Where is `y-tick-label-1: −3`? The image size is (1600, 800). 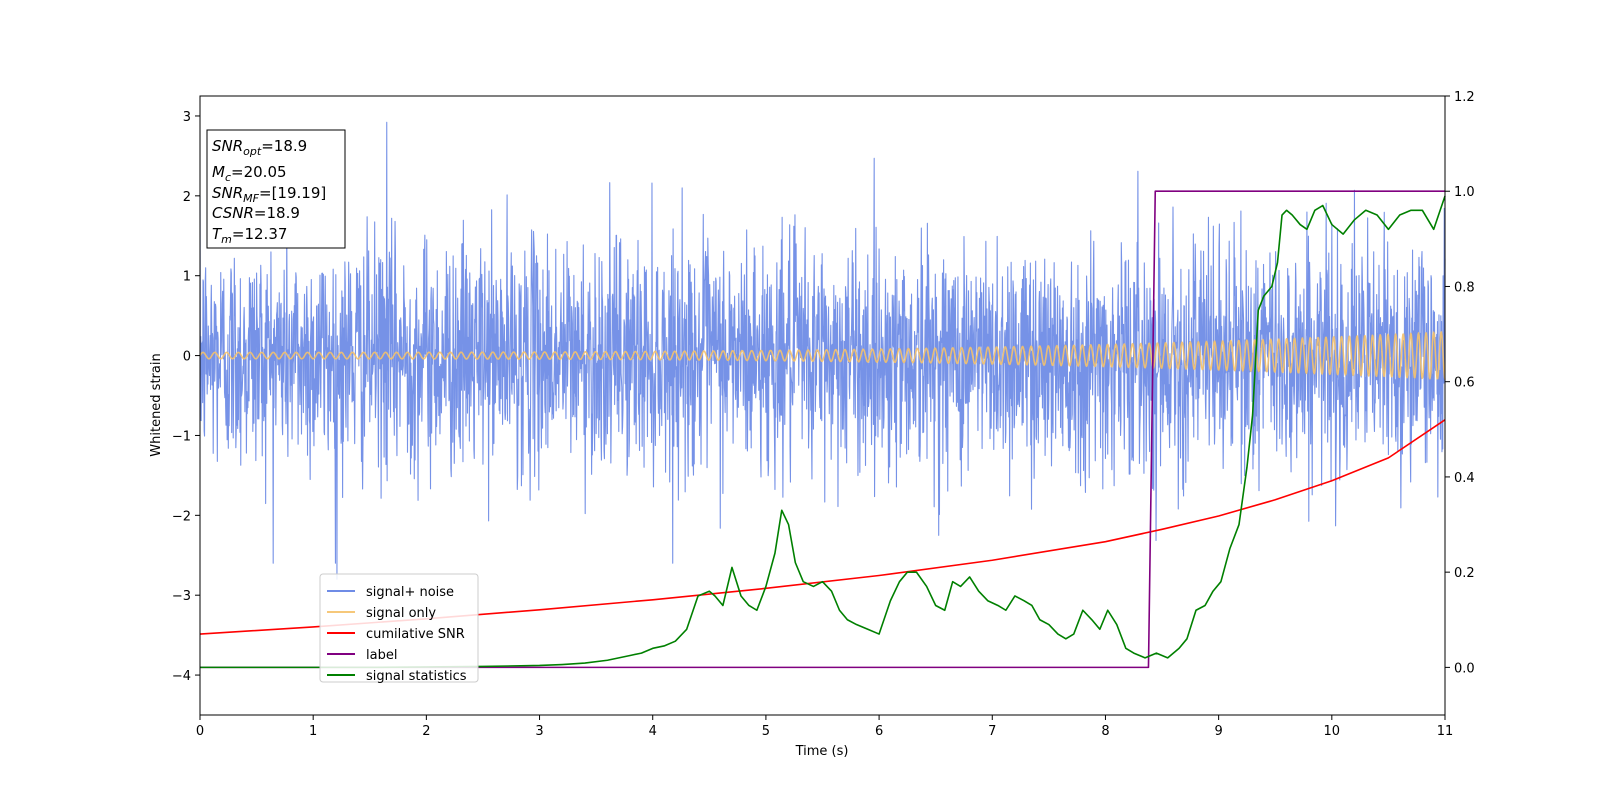
y-tick-label-1: −3 is located at coordinates (181, 596).